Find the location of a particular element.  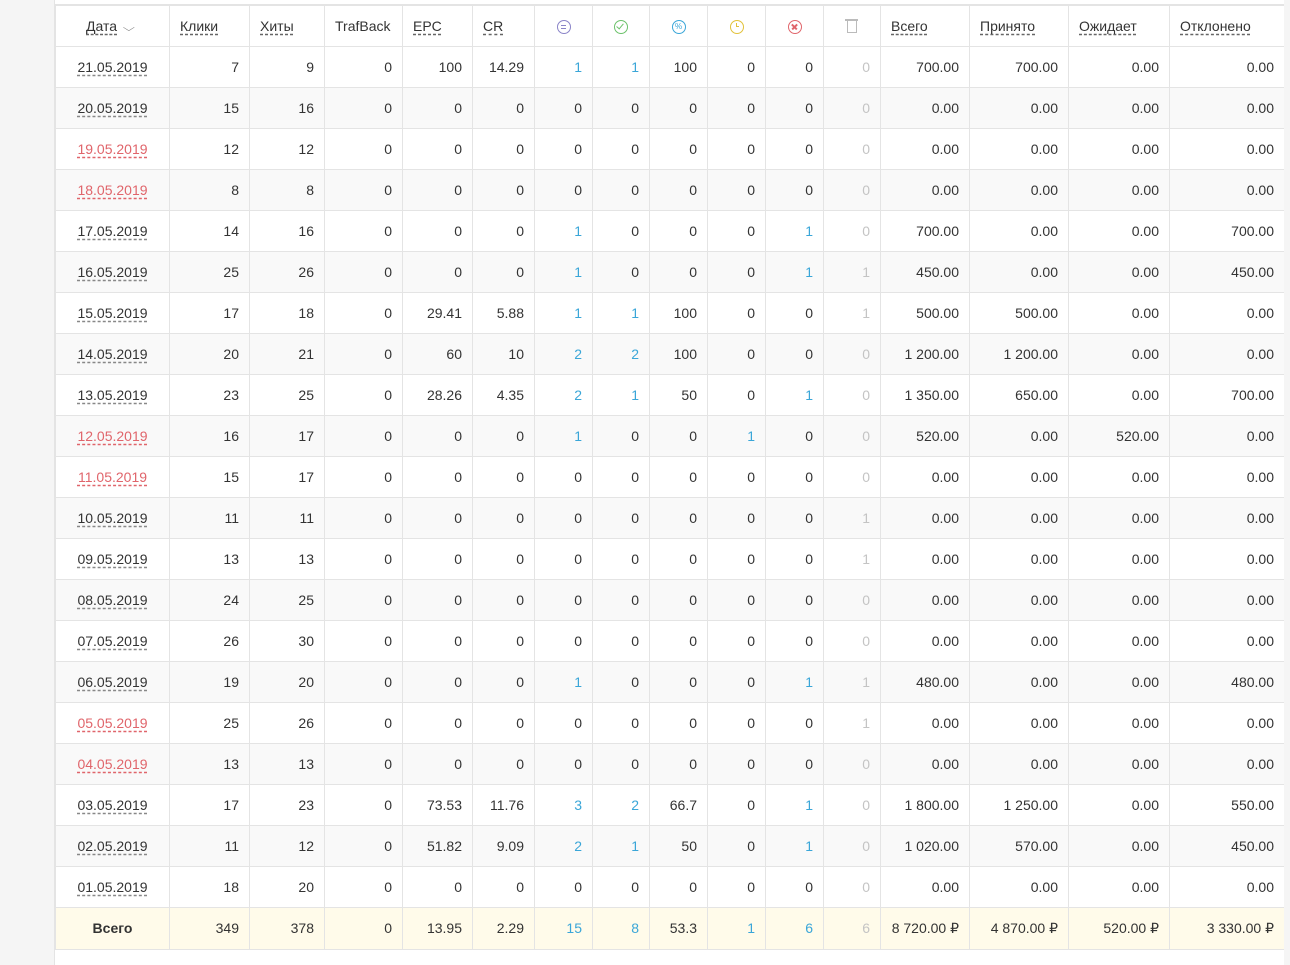

row-date-link: 21.05.2019 is located at coordinates (112, 66).